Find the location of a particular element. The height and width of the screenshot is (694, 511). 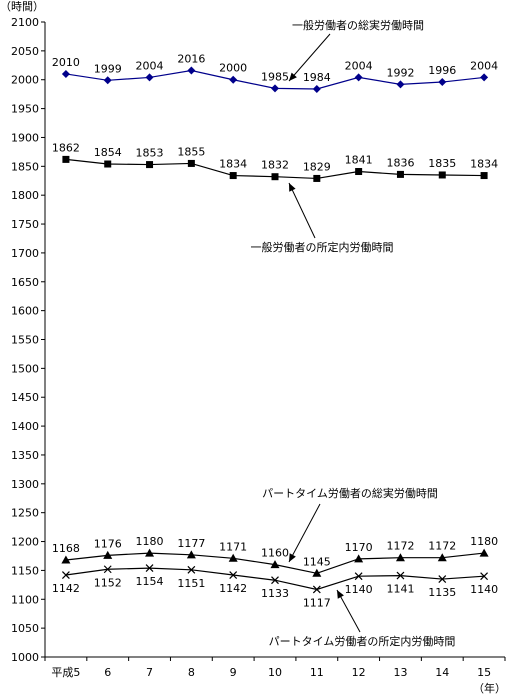

data-label: 1984 is located at coordinates (317, 77).